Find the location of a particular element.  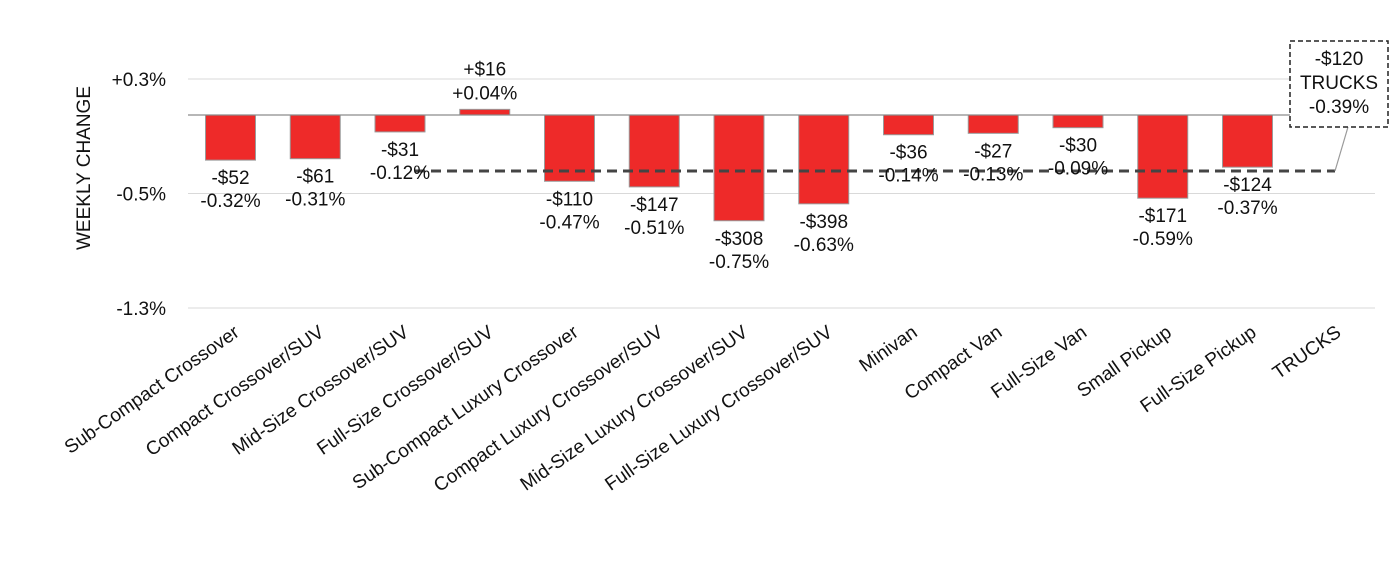

bar-percent-label: +0.04% is located at coordinates (484, 93).